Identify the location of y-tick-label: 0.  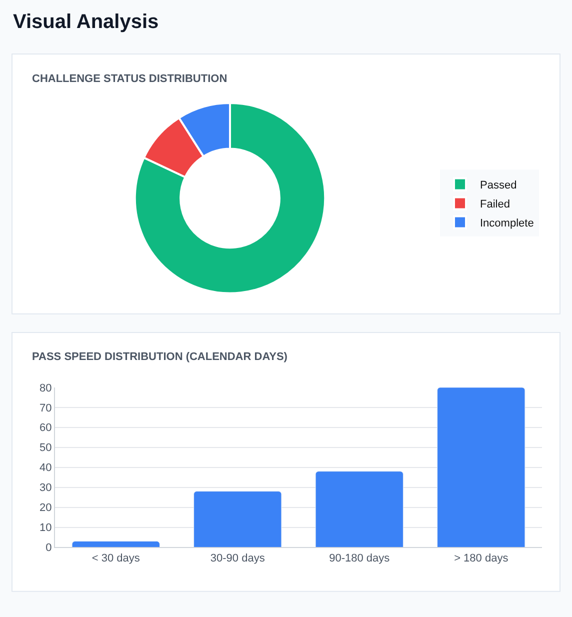
(49, 548).